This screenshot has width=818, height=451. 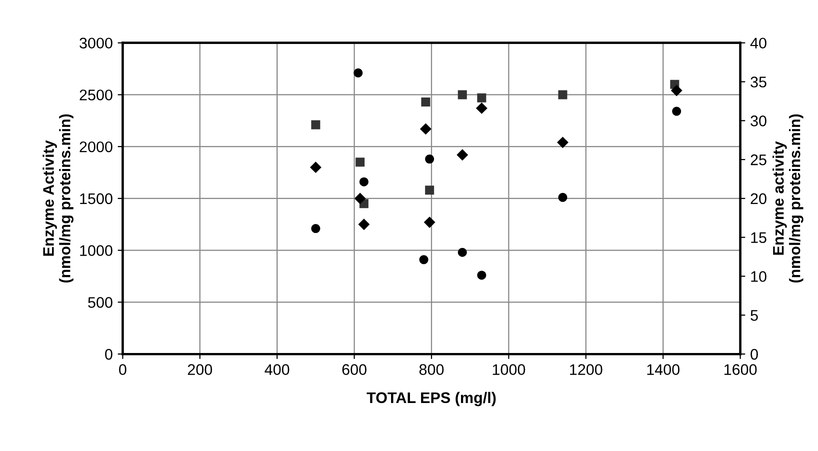 What do you see at coordinates (758, 160) in the screenshot?
I see `y2-tick-label: 25` at bounding box center [758, 160].